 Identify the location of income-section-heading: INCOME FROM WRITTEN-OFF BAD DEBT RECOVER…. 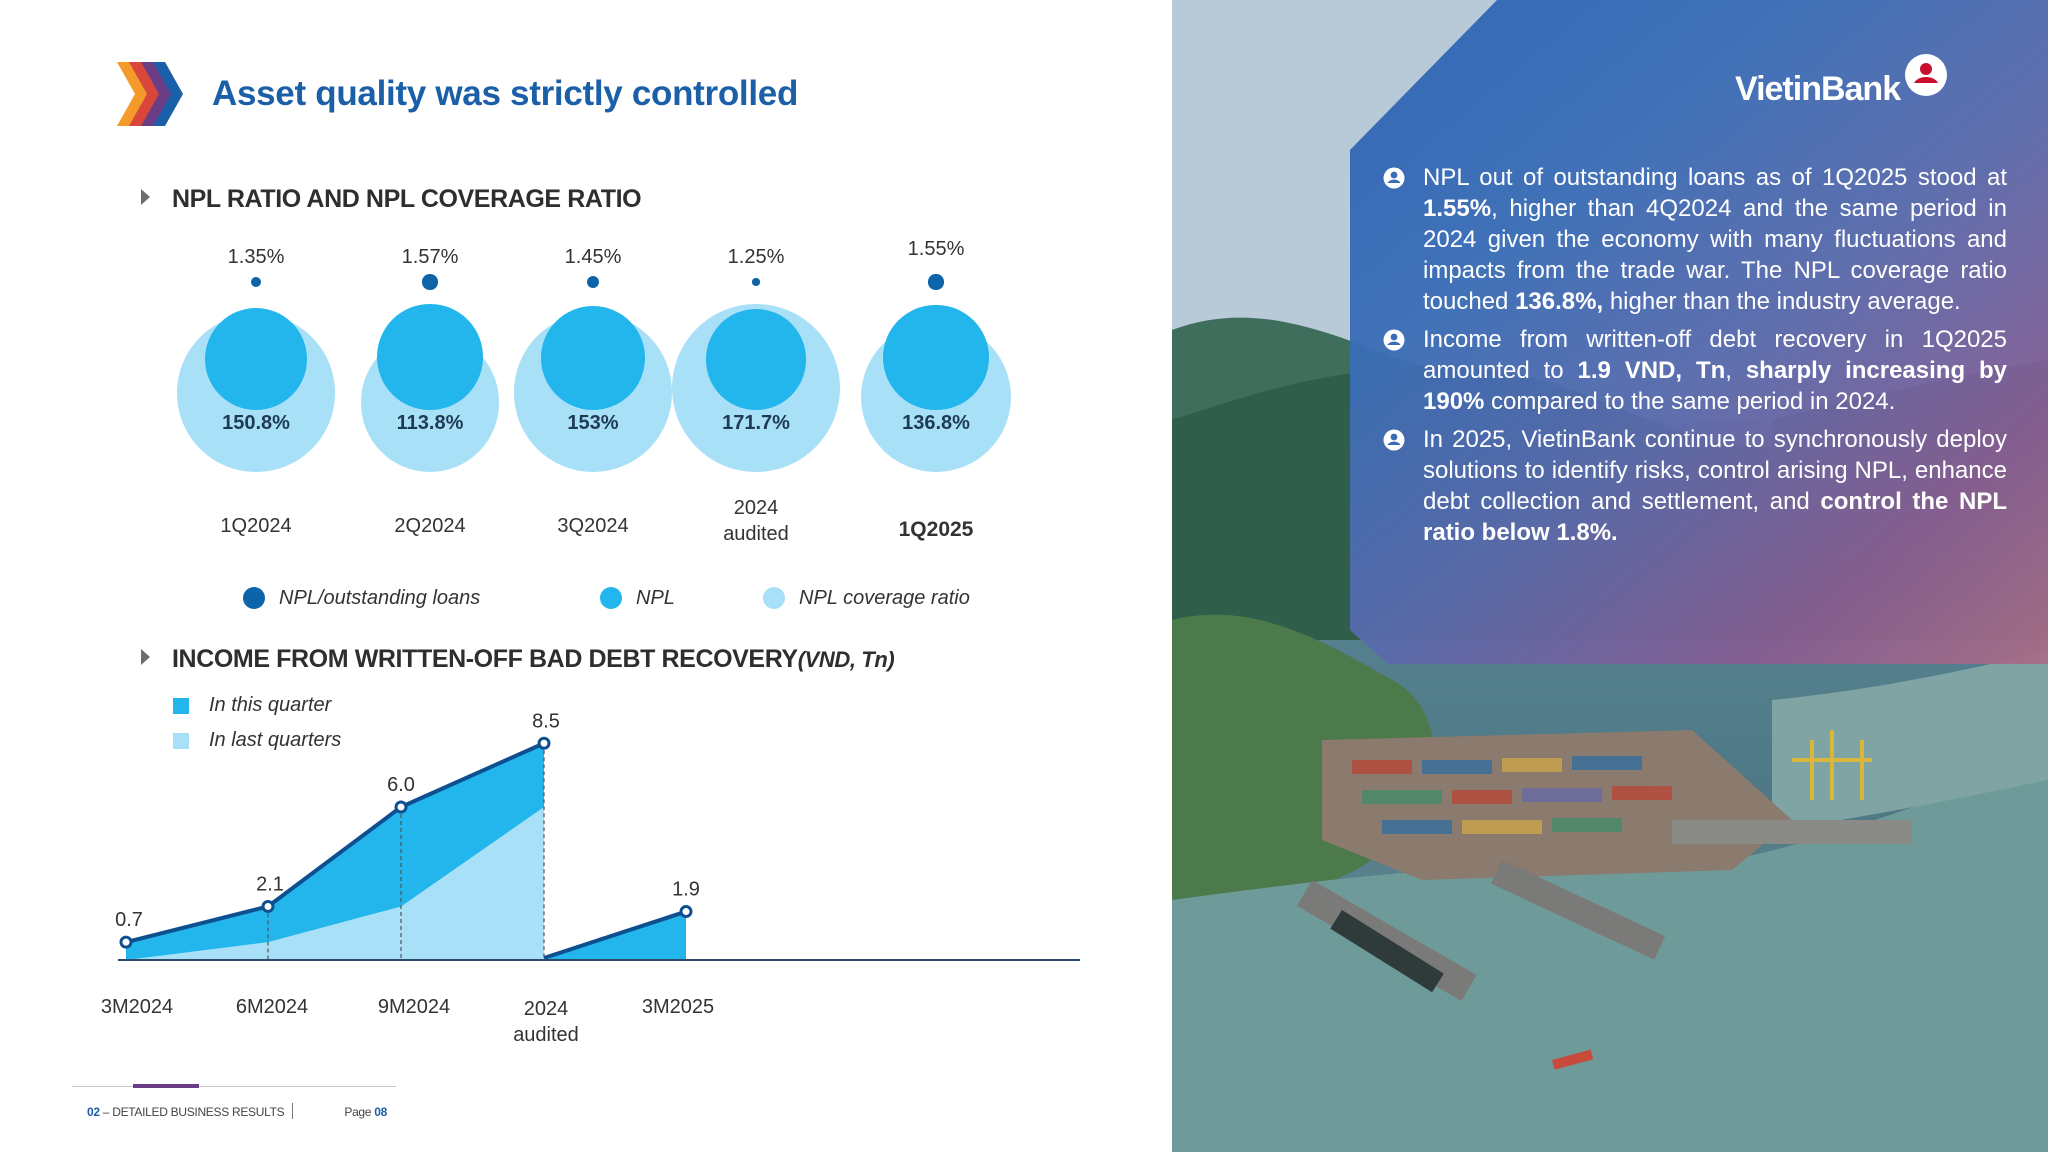
(518, 659).